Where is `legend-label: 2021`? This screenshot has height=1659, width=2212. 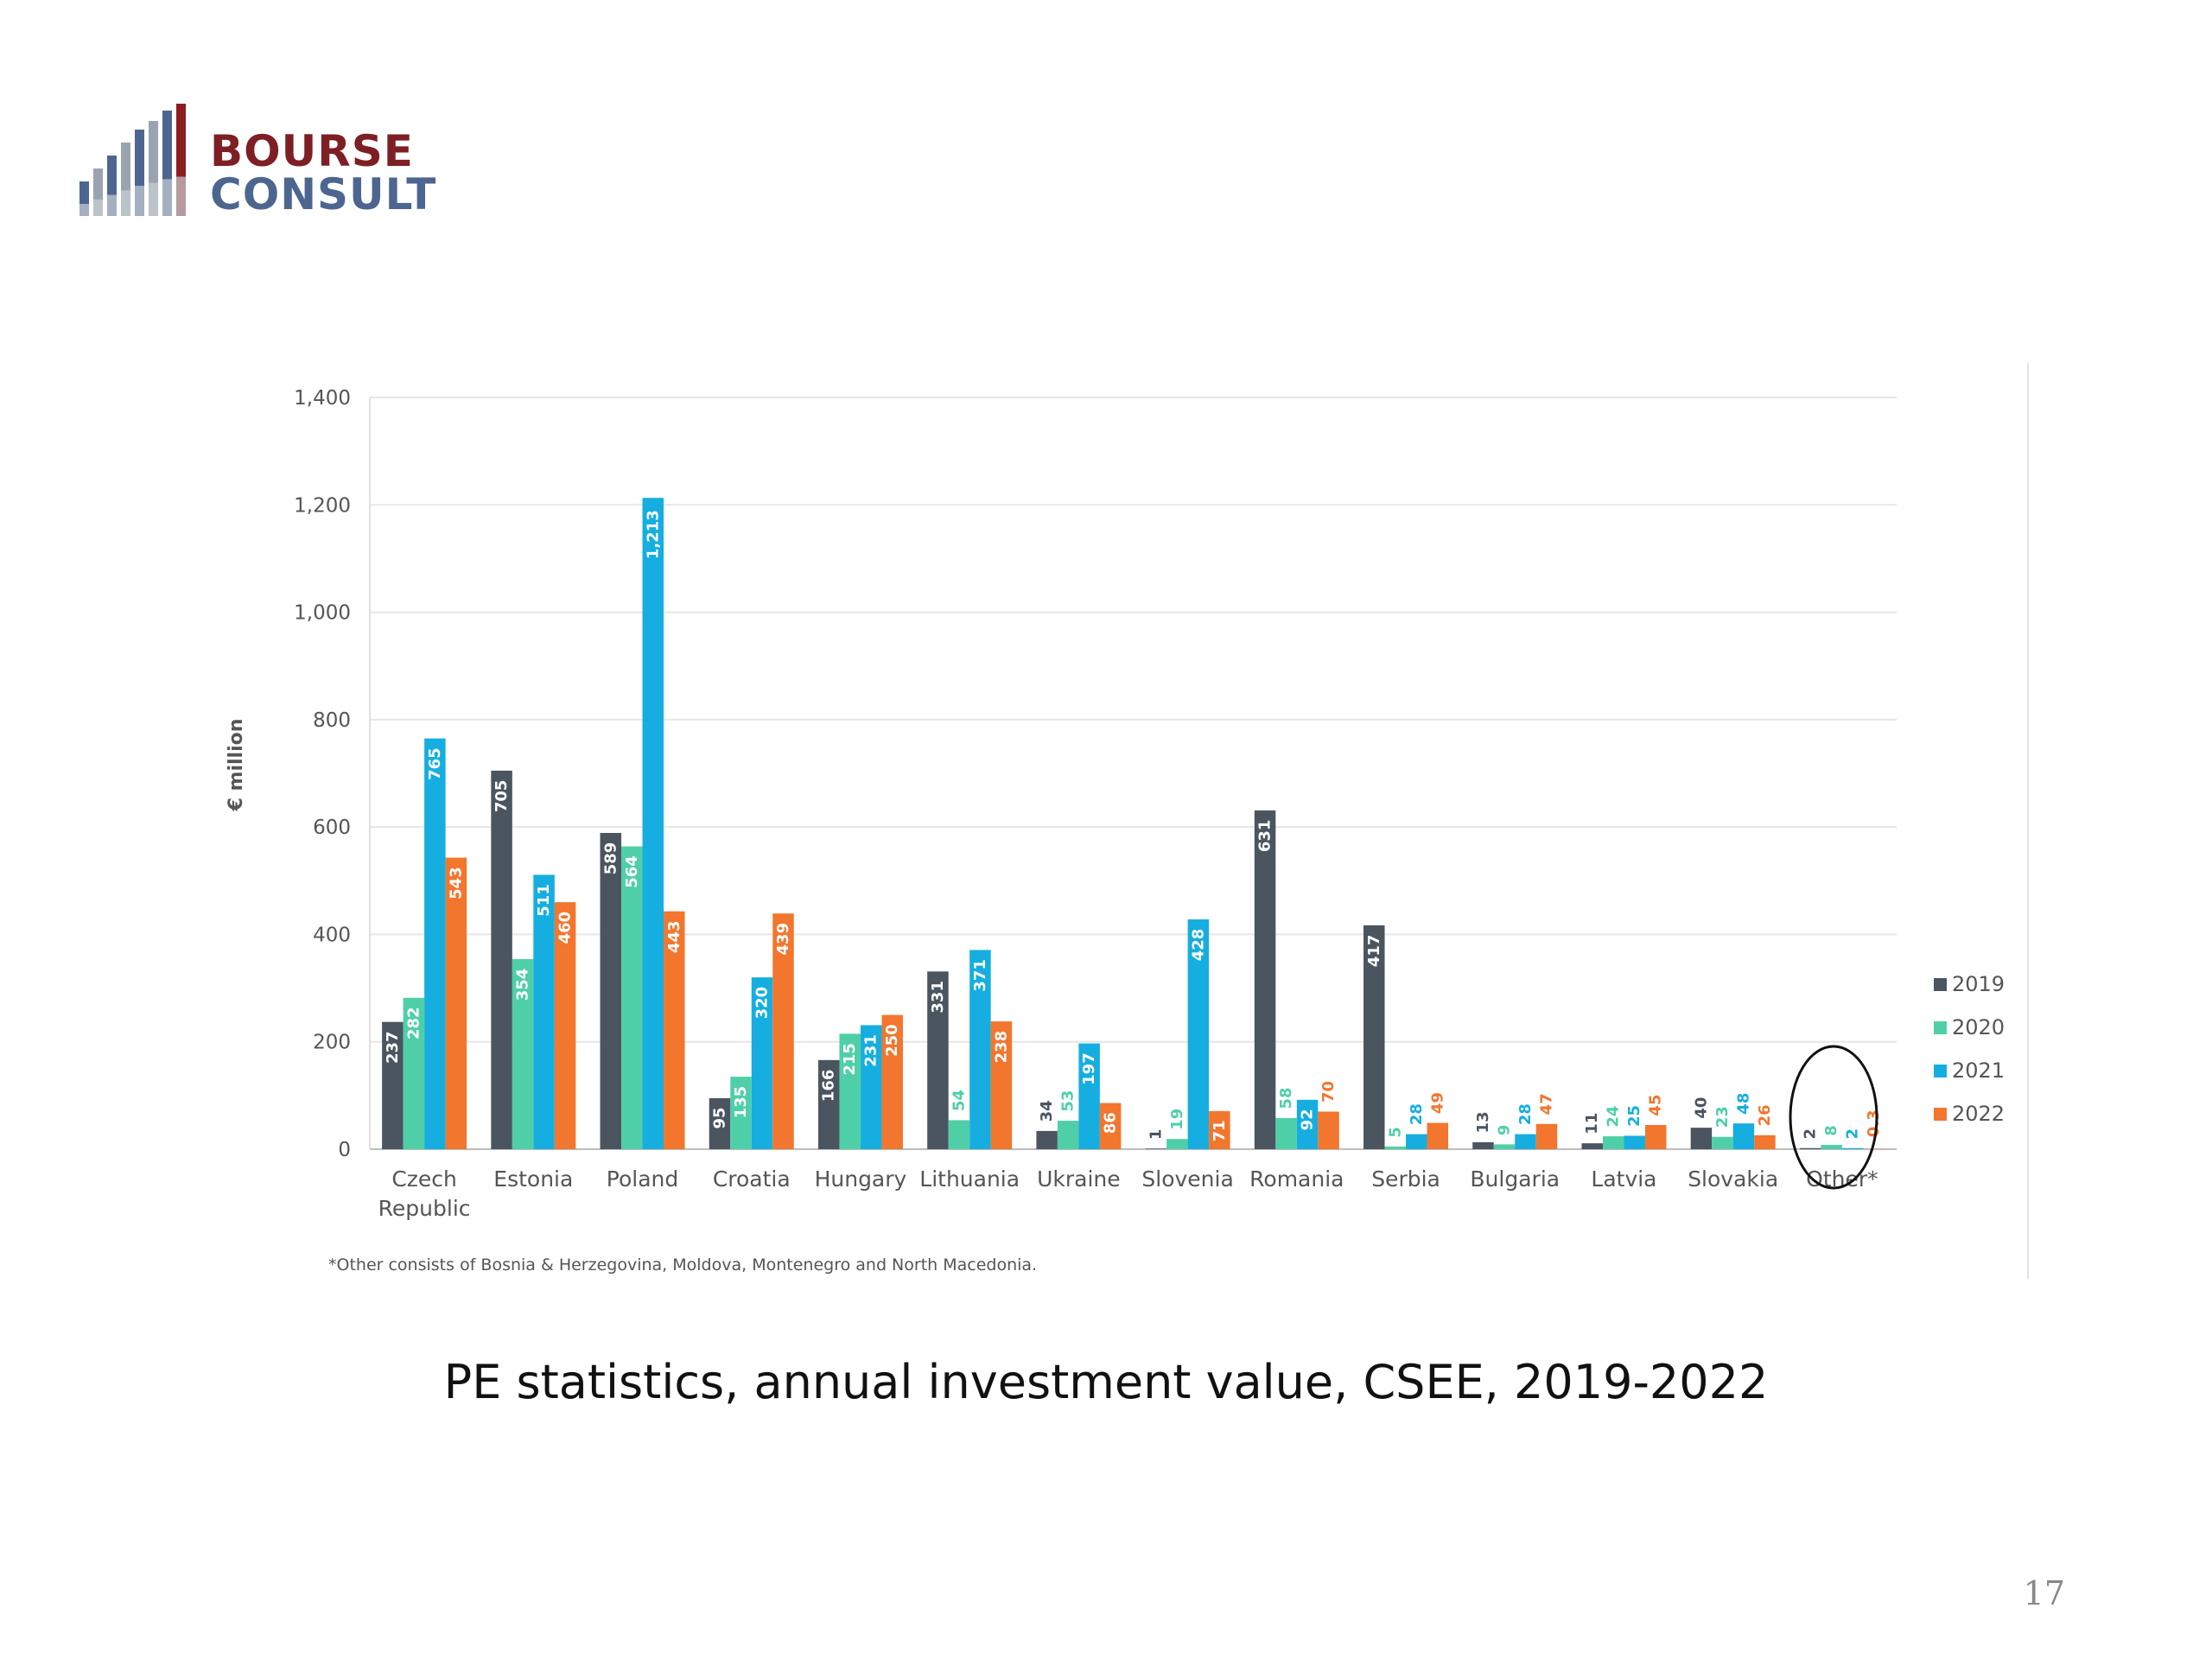
legend-label: 2021 is located at coordinates (1978, 1070).